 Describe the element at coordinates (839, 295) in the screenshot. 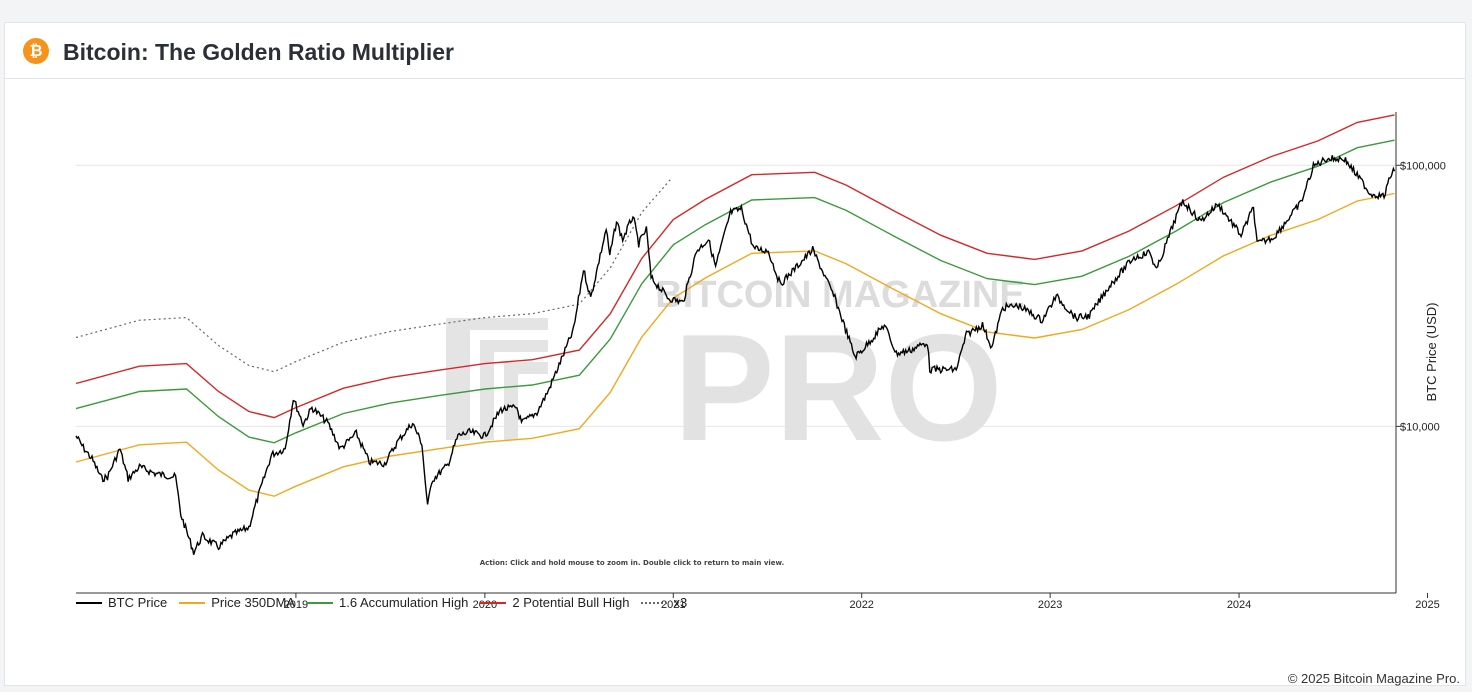

I see `watermark-line1: BITCOIN MAGAZINE` at that location.